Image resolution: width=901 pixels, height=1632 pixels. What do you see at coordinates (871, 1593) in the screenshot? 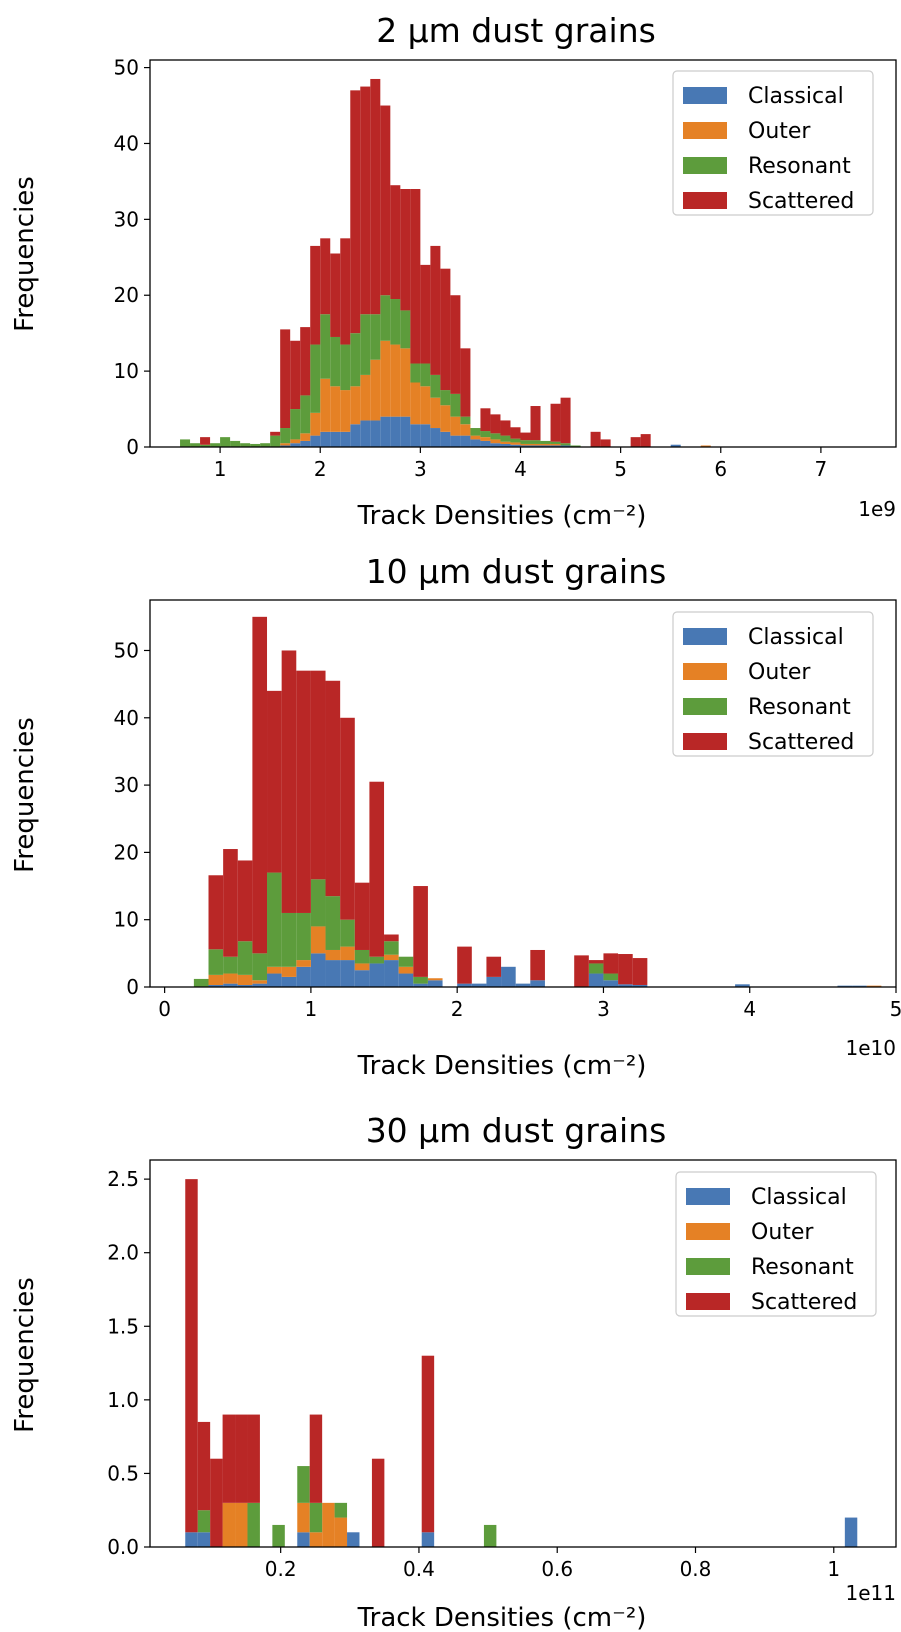
I see `x-offset-label: 1e11` at bounding box center [871, 1593].